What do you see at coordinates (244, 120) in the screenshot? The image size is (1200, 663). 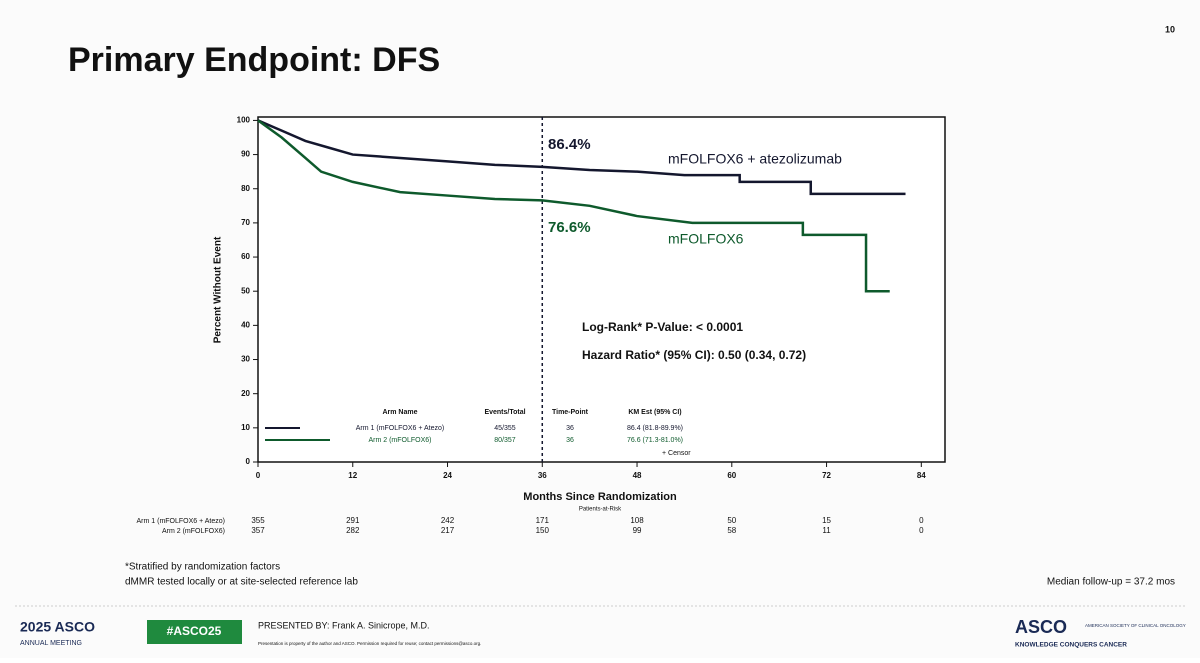 I see `y-tick-label: 100` at bounding box center [244, 120].